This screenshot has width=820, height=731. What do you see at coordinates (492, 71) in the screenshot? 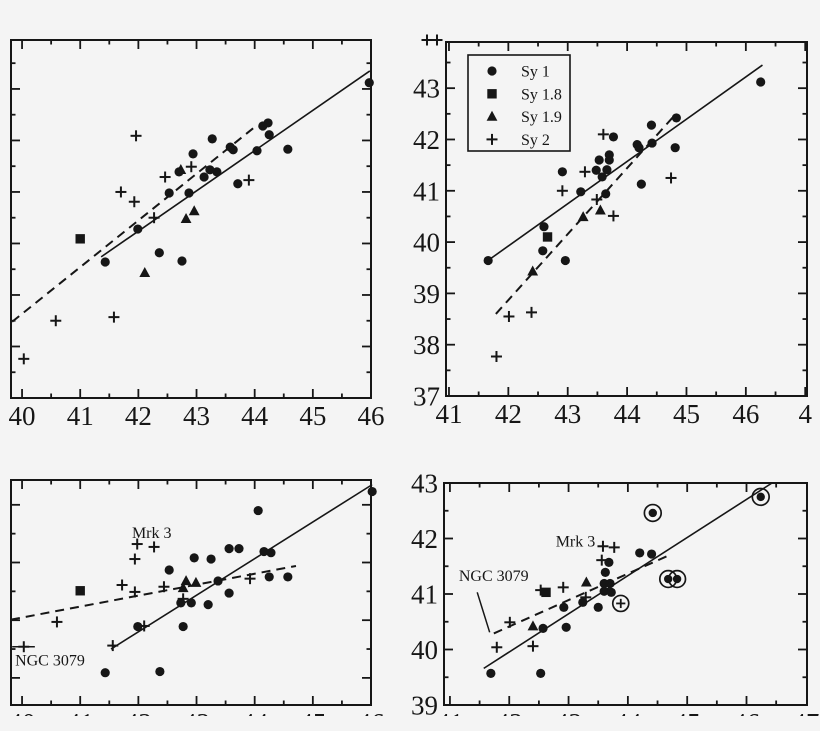
I see `legend-symbol-circle` at bounding box center [492, 71].